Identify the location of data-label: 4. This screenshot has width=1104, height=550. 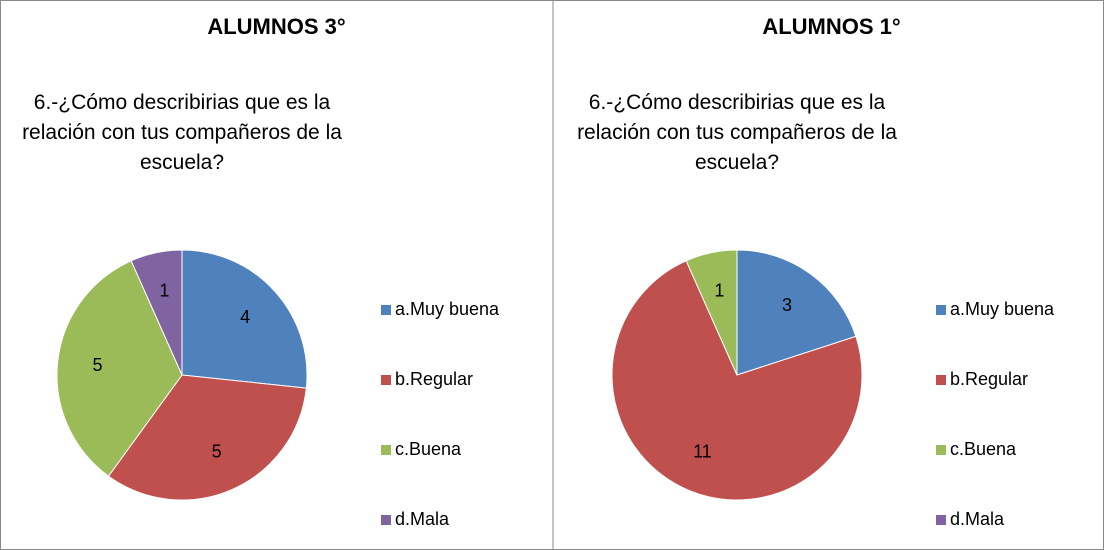
(245, 317).